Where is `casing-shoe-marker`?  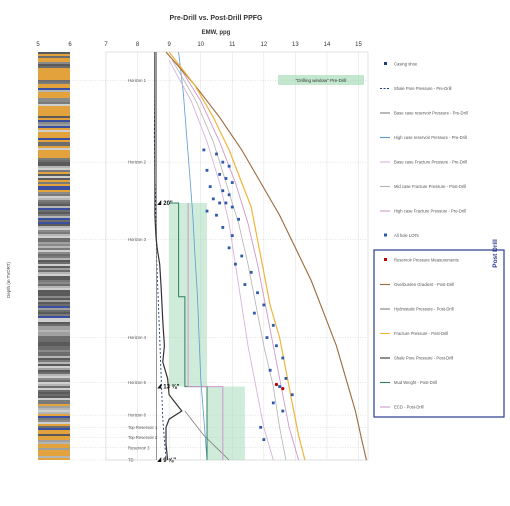
casing-shoe-marker is located at coordinates (159, 202).